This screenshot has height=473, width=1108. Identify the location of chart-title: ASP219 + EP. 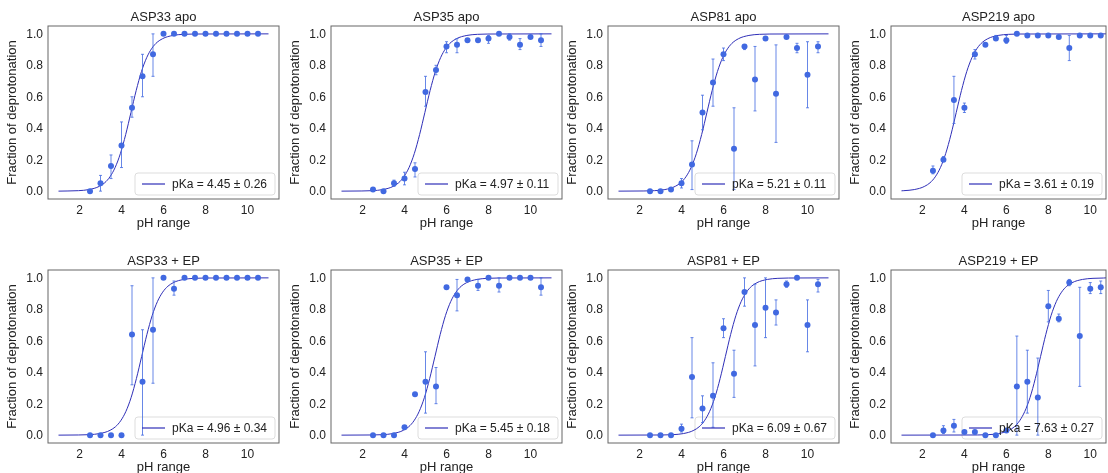
(998, 260).